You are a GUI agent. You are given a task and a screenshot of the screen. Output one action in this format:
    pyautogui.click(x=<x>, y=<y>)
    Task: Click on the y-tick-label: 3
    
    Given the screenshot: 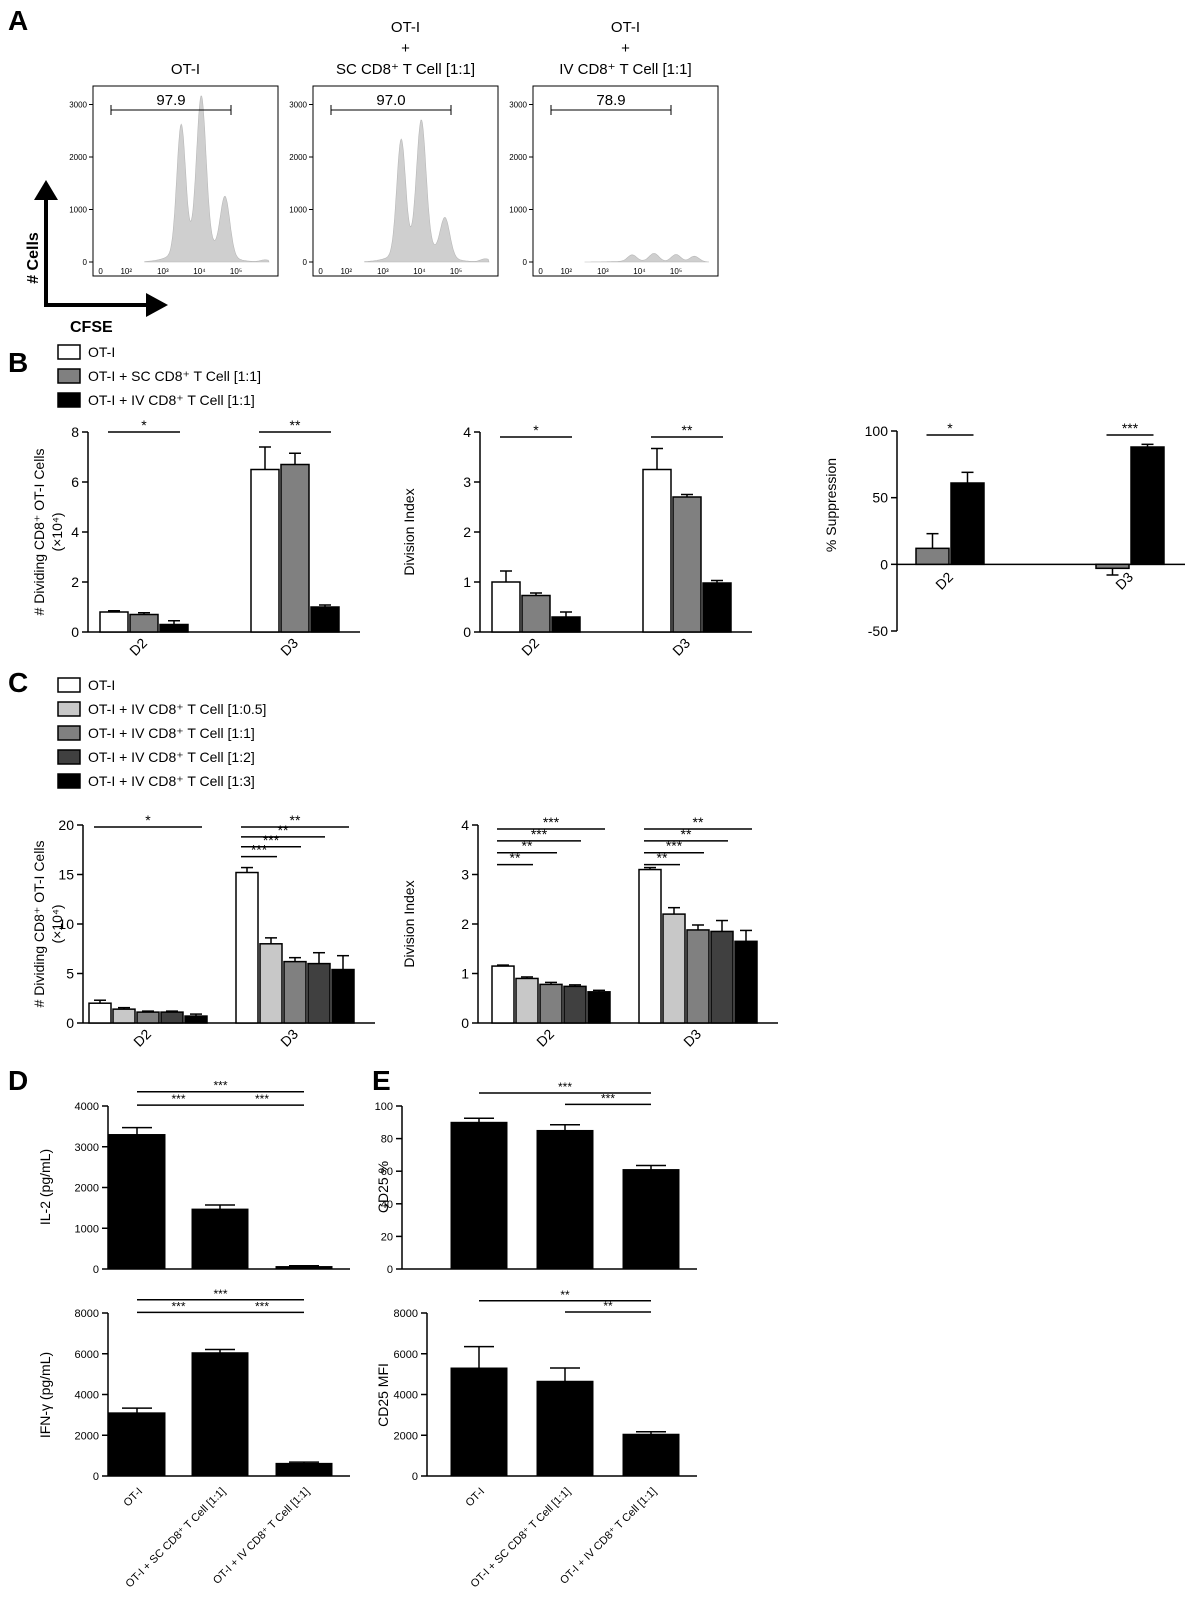 What is the action you would take?
    pyautogui.click(x=465, y=875)
    